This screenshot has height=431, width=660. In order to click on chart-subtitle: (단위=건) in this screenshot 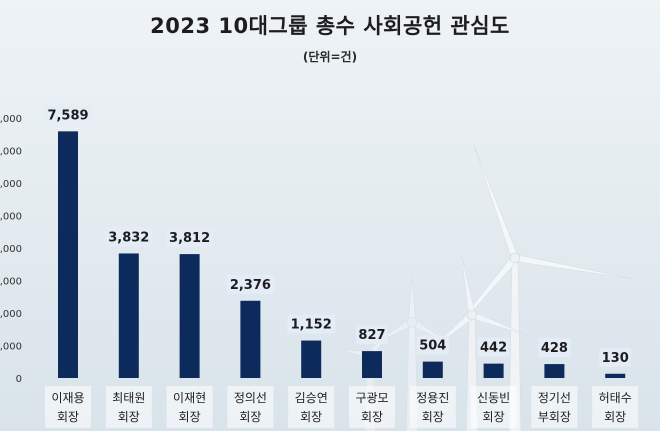, I will do `click(330, 57)`.